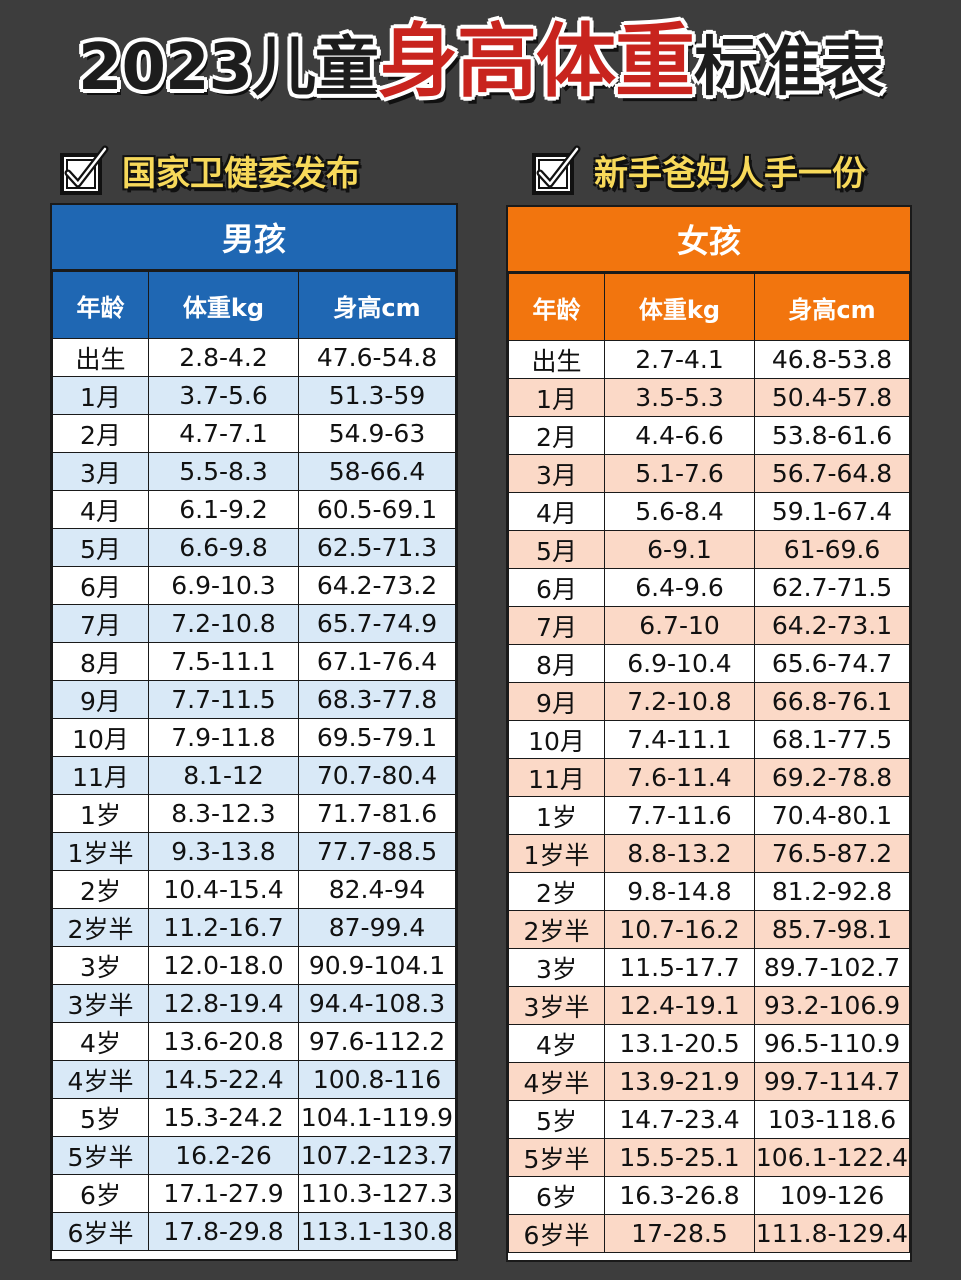 This screenshot has height=1280, width=961. What do you see at coordinates (709, 967) in the screenshot?
I see `table-row: 3岁 11.5-17.7 89.7-102.7` at bounding box center [709, 967].